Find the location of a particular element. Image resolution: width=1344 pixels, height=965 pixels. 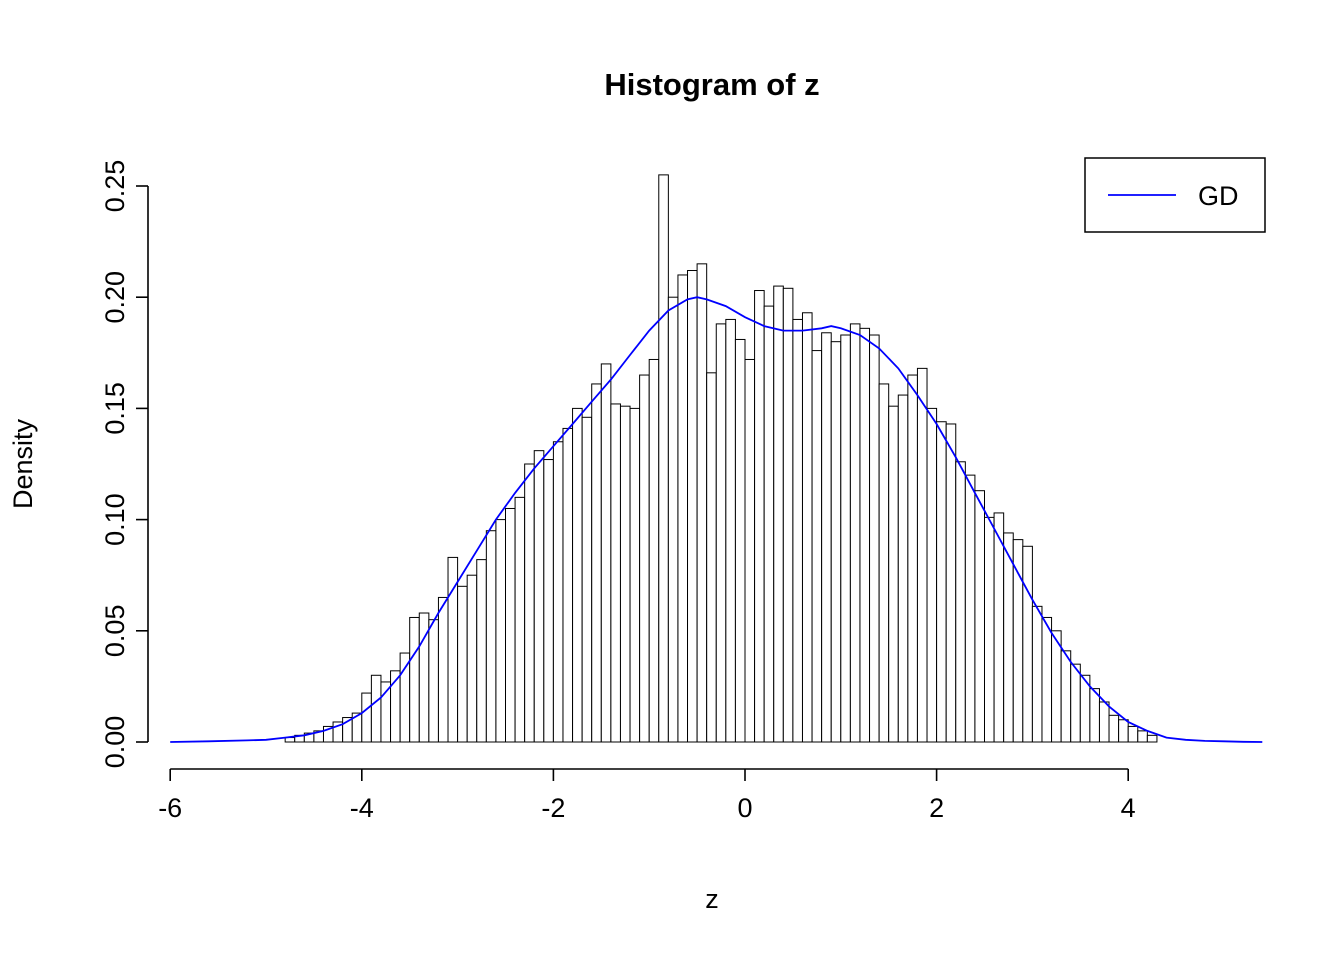

legend-box is located at coordinates (1175, 195).